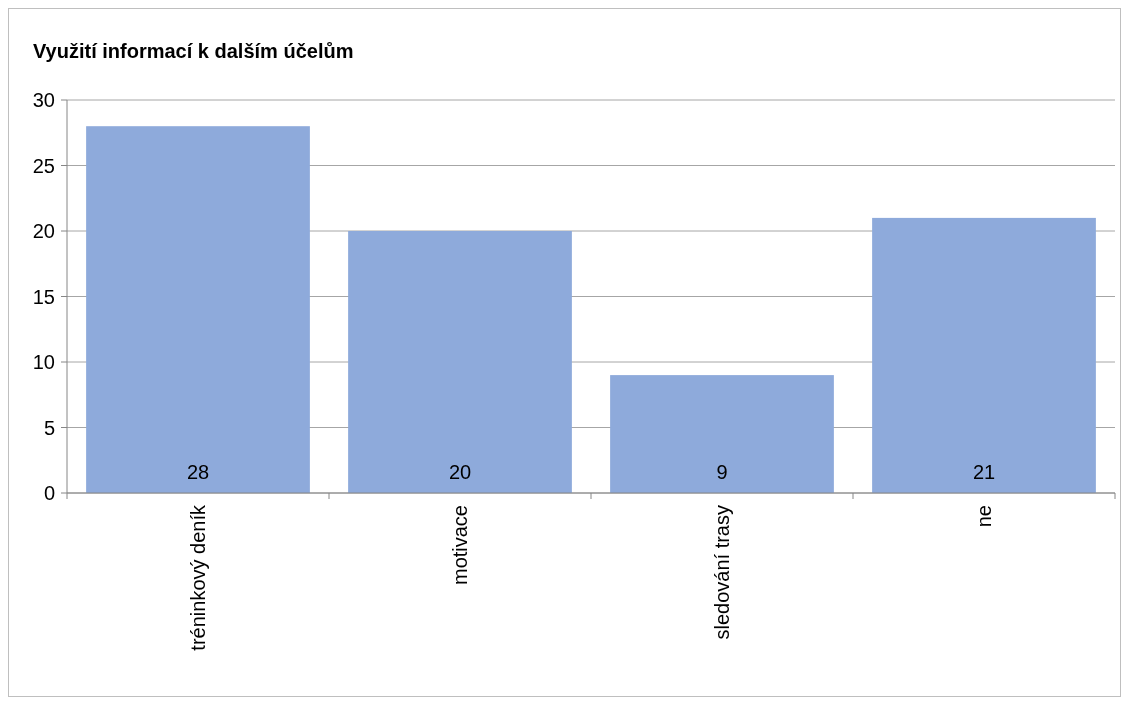 The image size is (1129, 705). Describe the element at coordinates (43, 231) in the screenshot. I see `y-tick-label: 20` at that location.